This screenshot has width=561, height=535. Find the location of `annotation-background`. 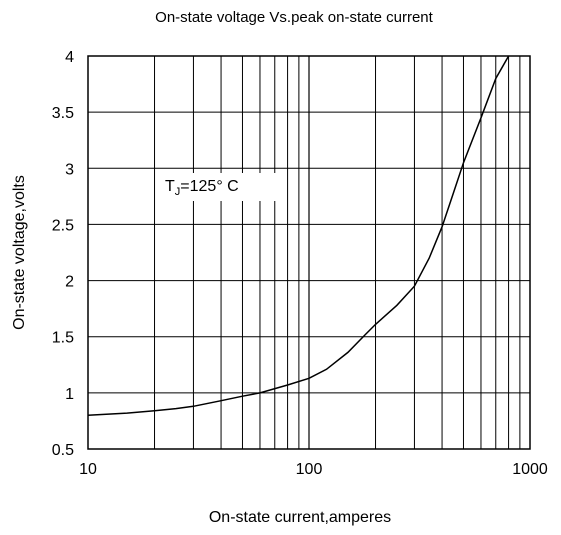

annotation-background is located at coordinates (220, 187).